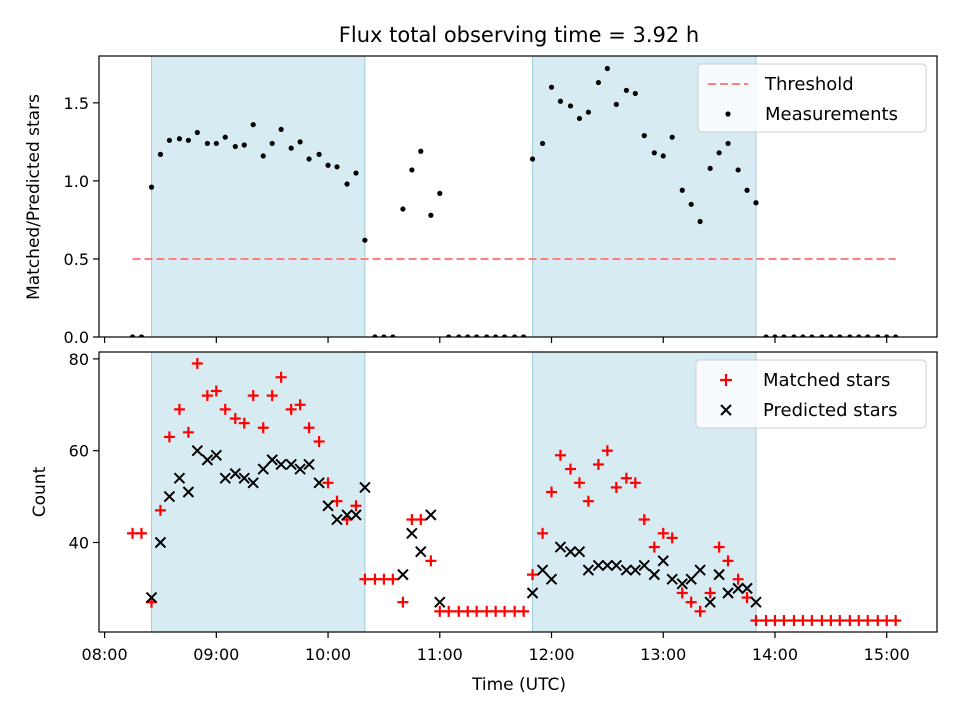  What do you see at coordinates (258, 196) in the screenshot?
I see `shaded-region` at bounding box center [258, 196].